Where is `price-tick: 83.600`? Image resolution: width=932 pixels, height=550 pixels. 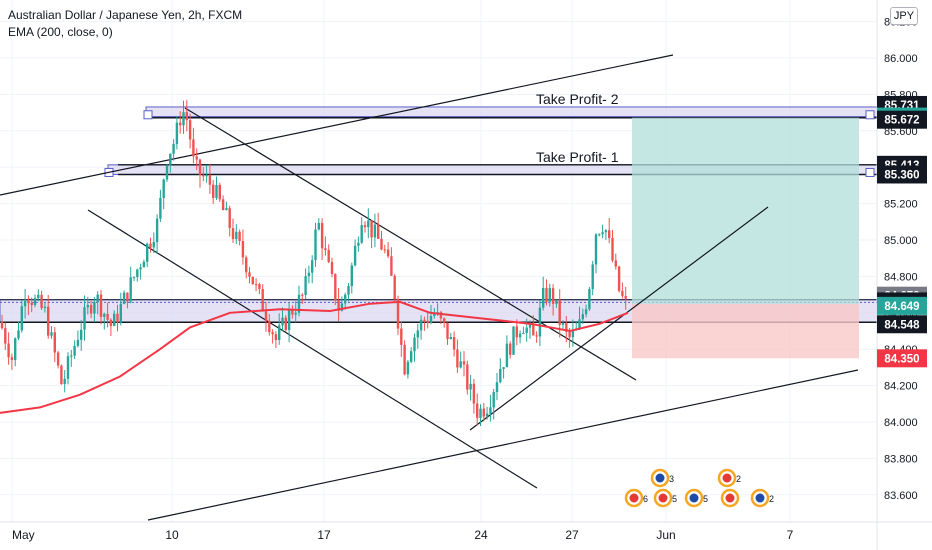
price-tick: 83.600 is located at coordinates (901, 496).